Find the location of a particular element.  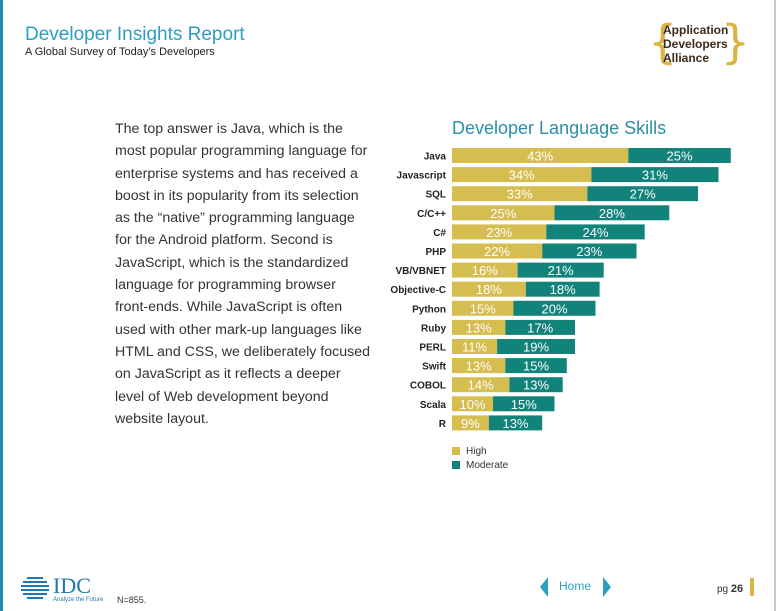

data-label-high-sql: 33% is located at coordinates (520, 194).